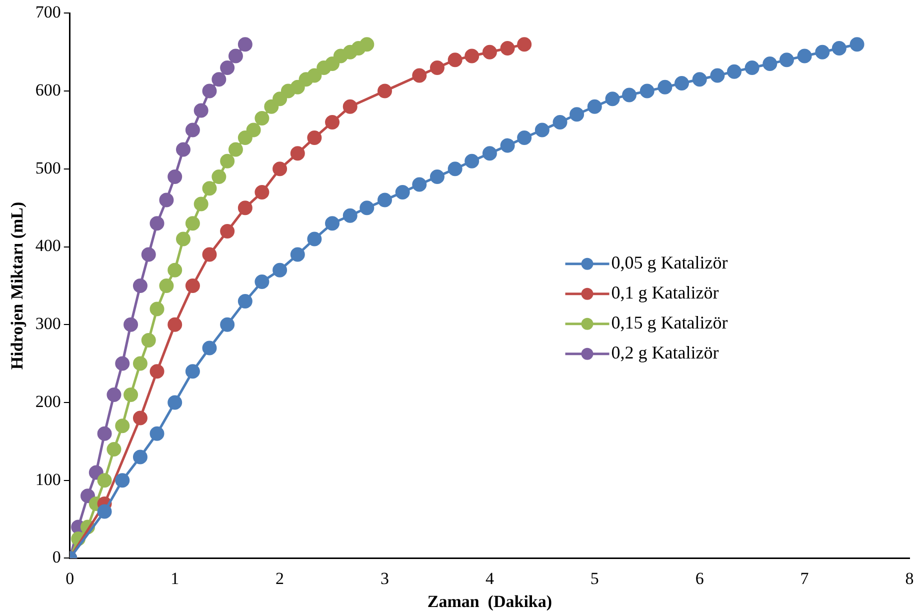  I want to click on x-tick-label: 6, so click(699, 578).